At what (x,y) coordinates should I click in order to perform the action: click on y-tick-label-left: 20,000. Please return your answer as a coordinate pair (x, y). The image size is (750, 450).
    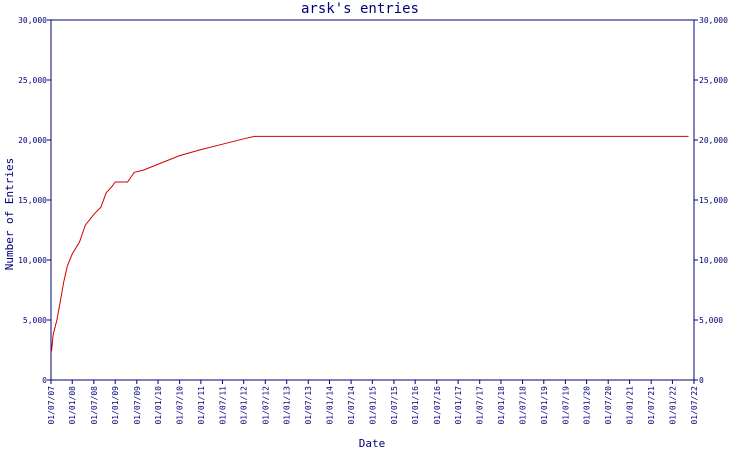
    Looking at the image, I should click on (32, 140).